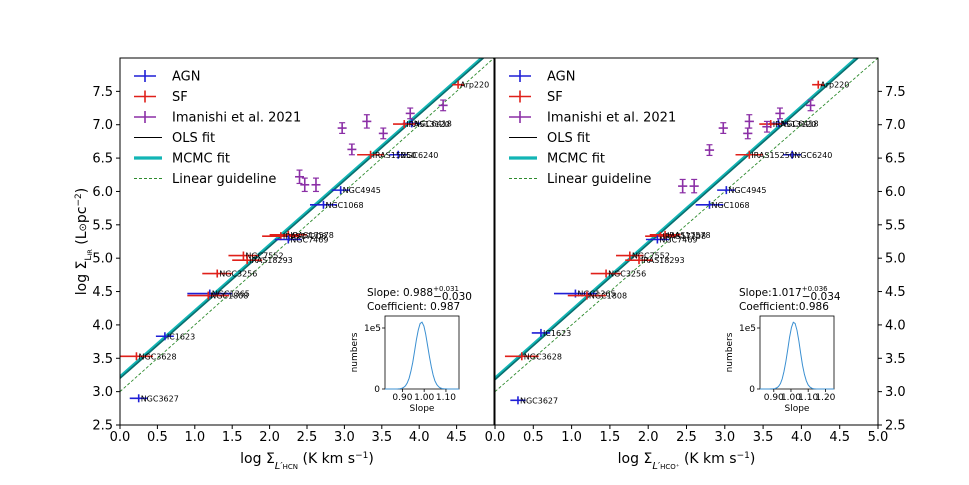 The width and height of the screenshot is (969, 485). Describe the element at coordinates (201, 159) in the screenshot. I see `legend-label: MCMC fit` at that location.